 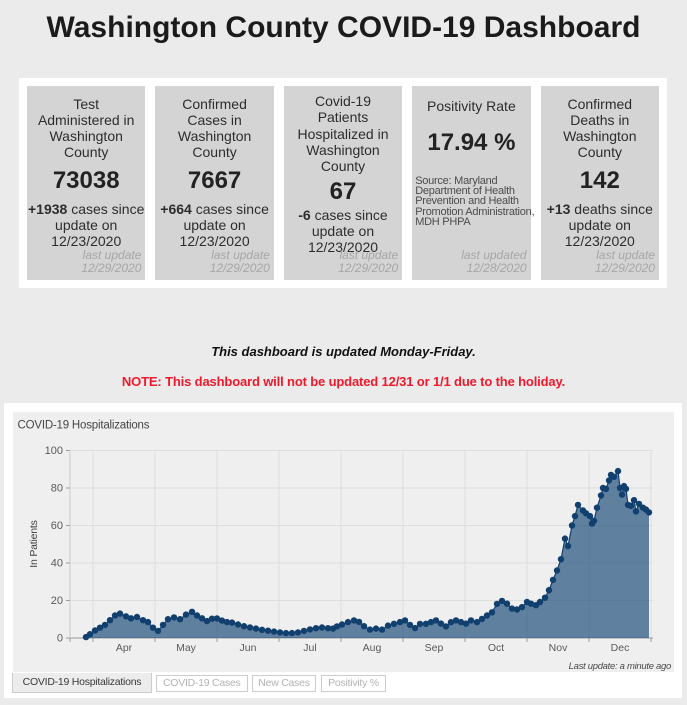 What do you see at coordinates (60, 639) in the screenshot?
I see `svg-text: 0` at bounding box center [60, 639].